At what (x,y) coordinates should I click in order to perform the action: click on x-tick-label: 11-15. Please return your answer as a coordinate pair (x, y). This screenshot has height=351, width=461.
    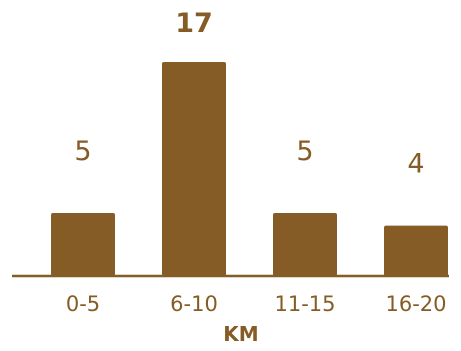
    Looking at the image, I should click on (304, 304).